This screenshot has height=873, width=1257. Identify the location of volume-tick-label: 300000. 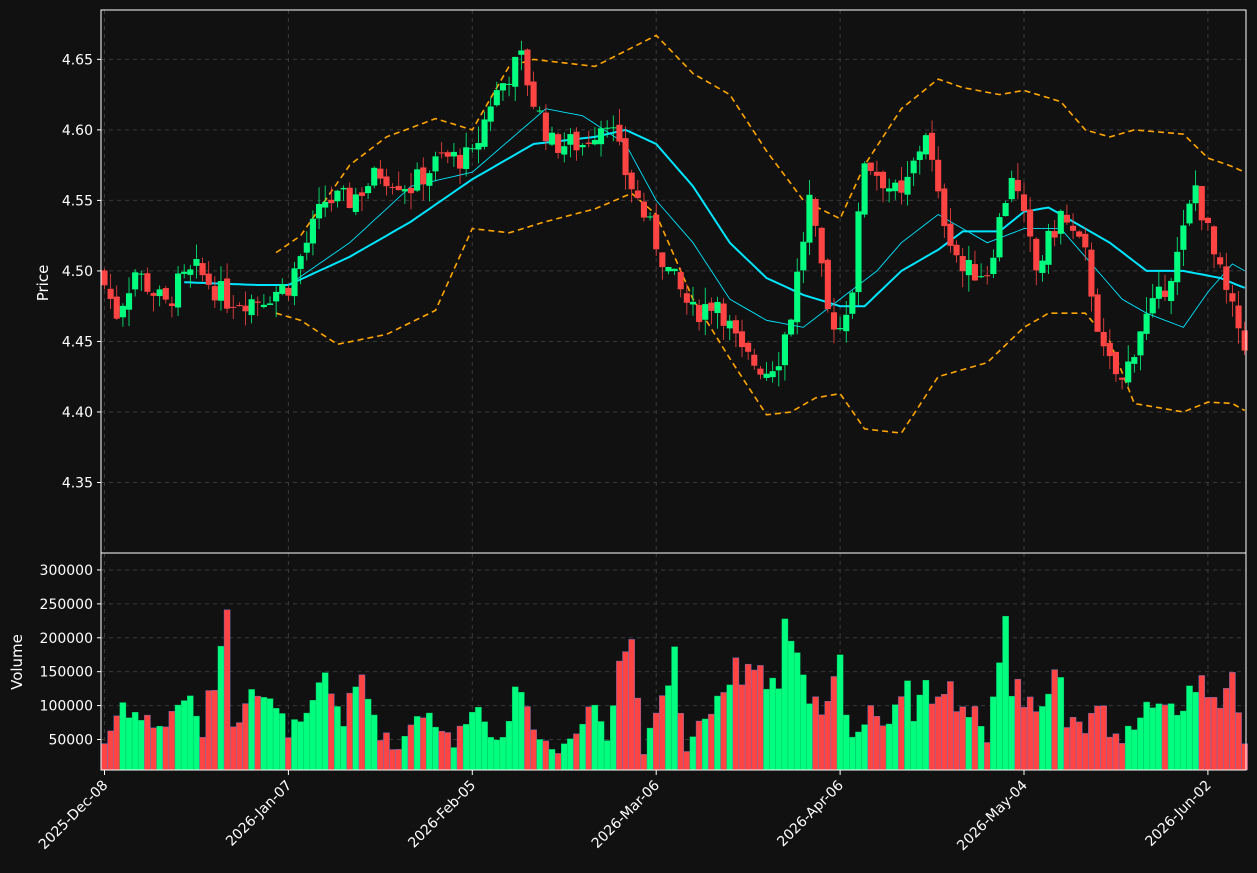
(66, 571).